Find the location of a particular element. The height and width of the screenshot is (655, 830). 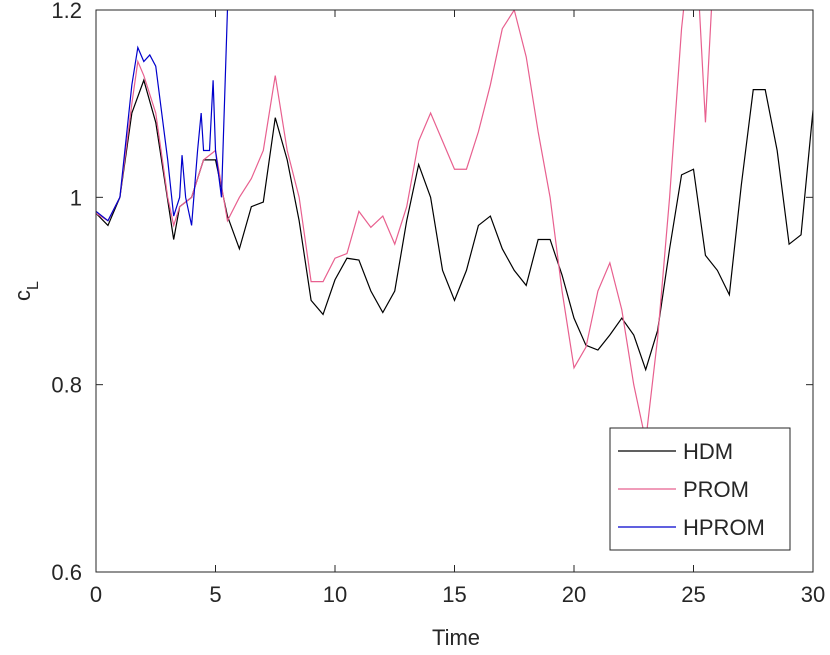

x-tick-label: 25 is located at coordinates (693, 594).